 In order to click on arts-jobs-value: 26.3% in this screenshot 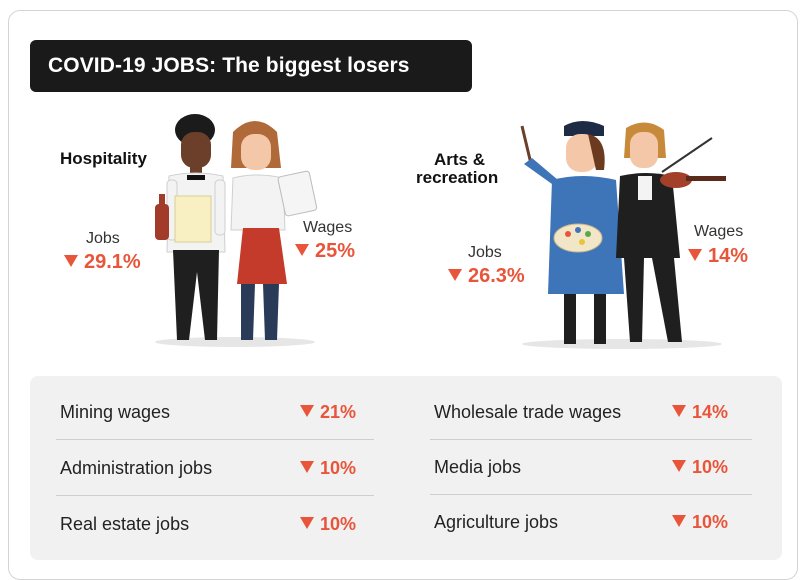, I will do `click(486, 276)`.